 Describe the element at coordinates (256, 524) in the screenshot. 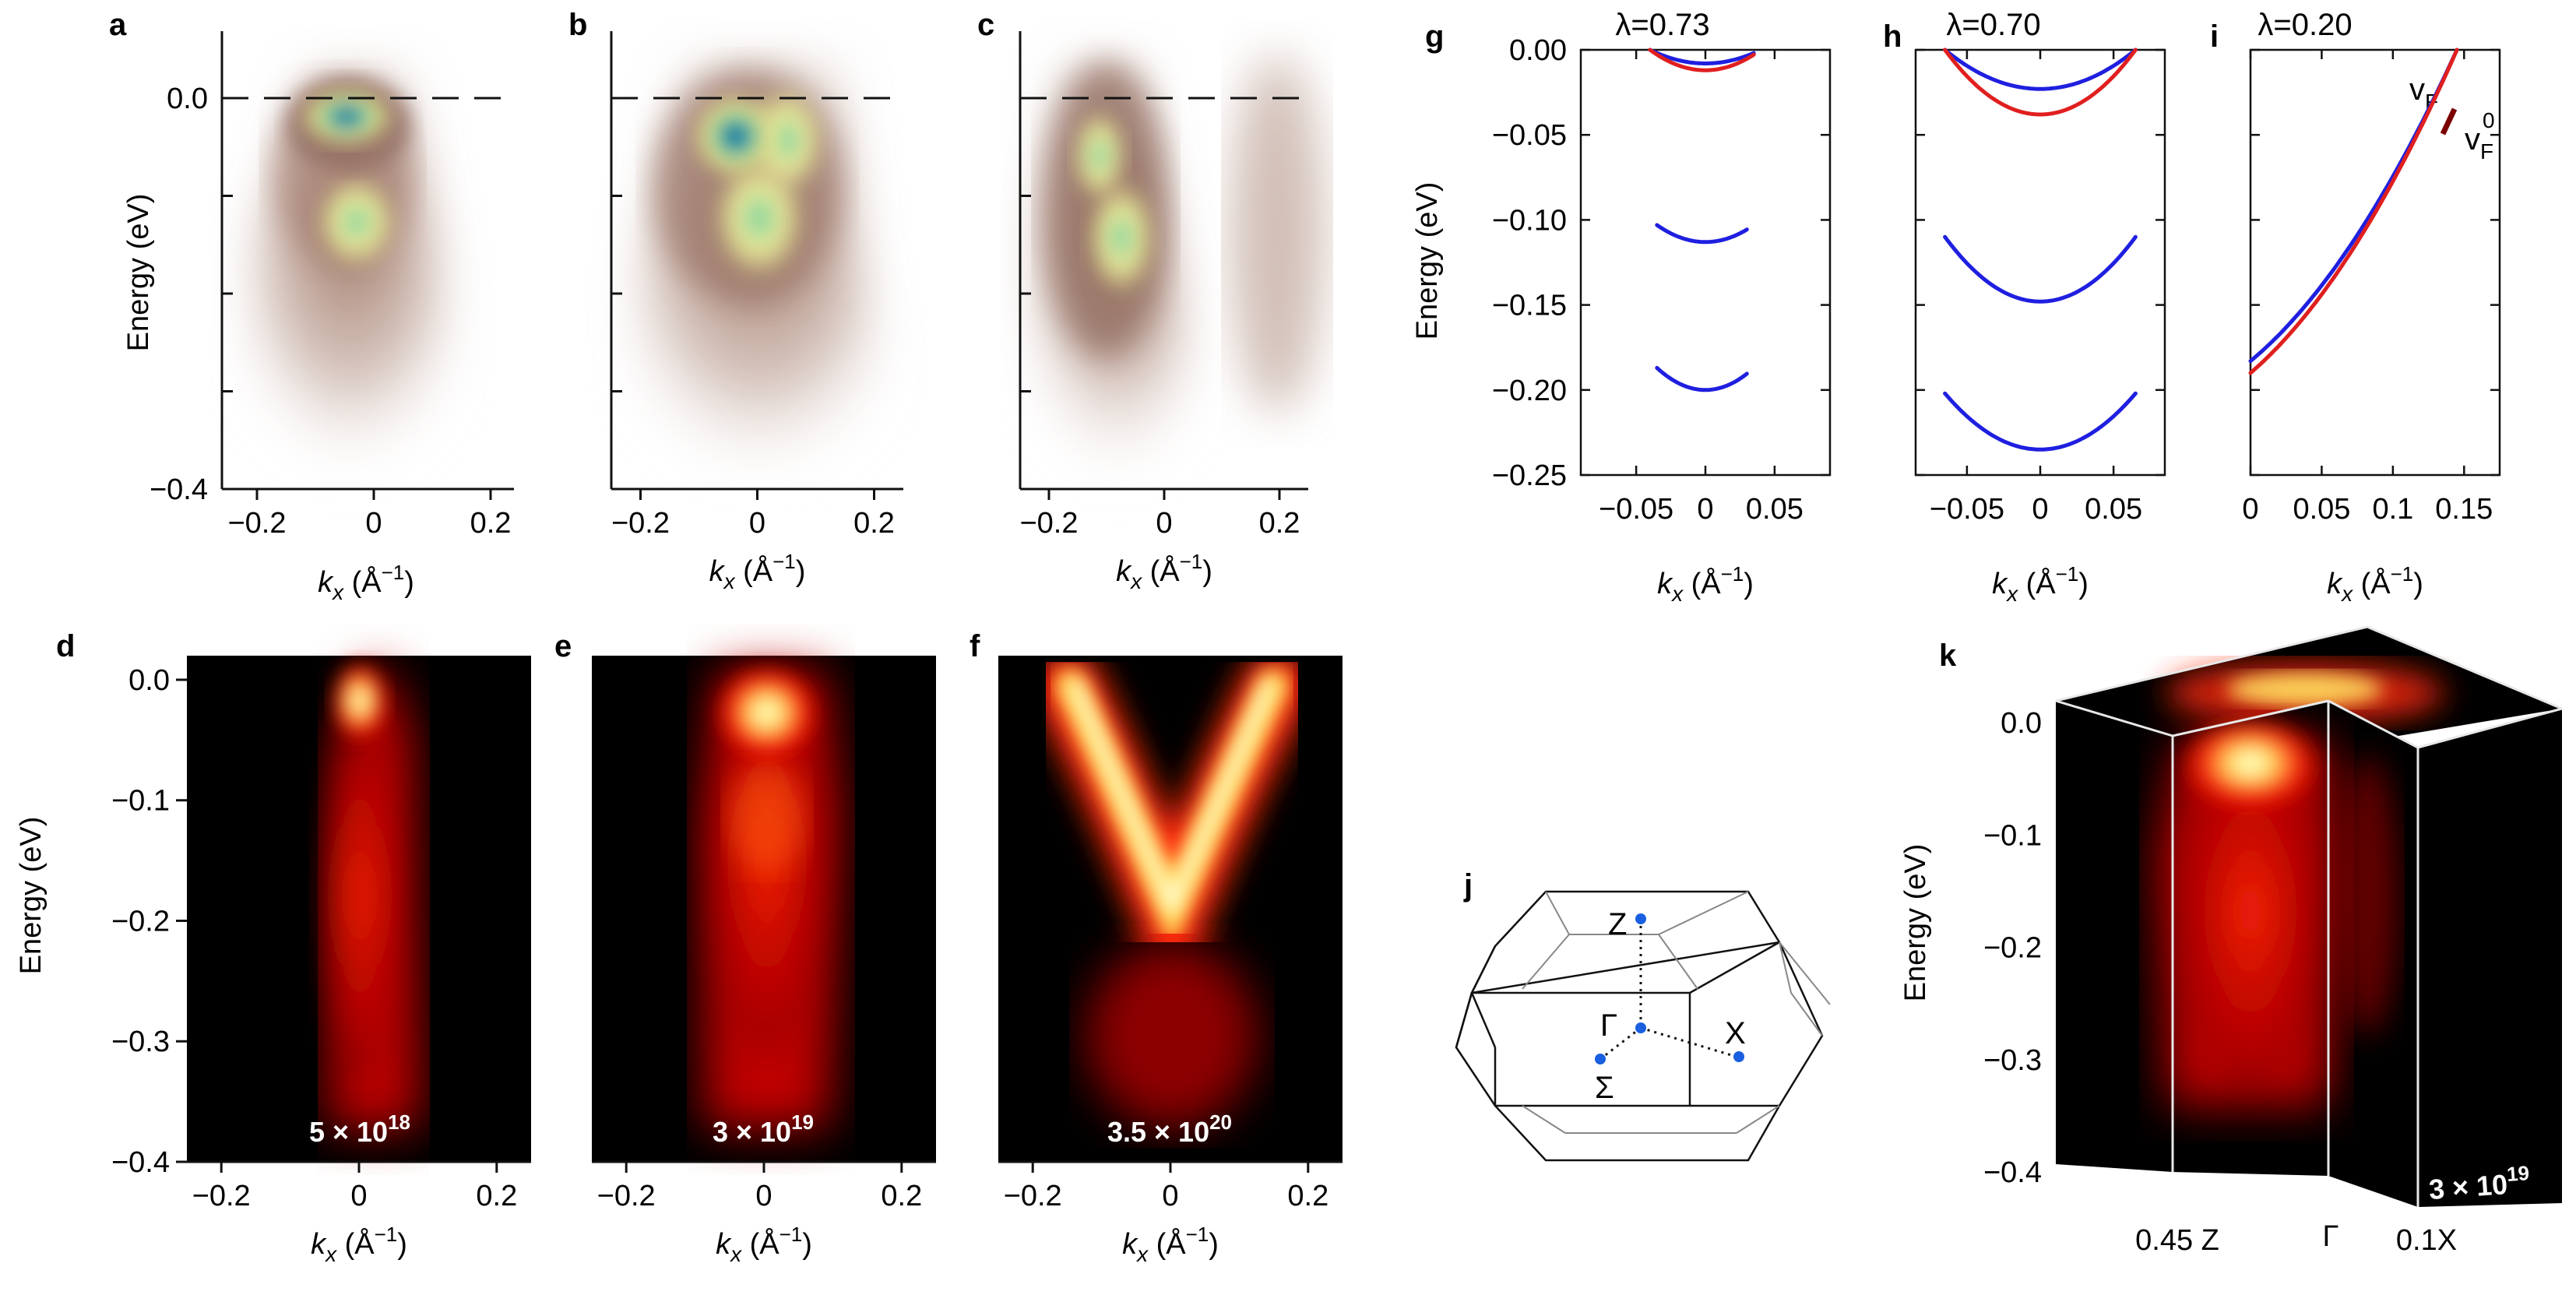

I see `x-tick-label-a-0: −0.2` at that location.